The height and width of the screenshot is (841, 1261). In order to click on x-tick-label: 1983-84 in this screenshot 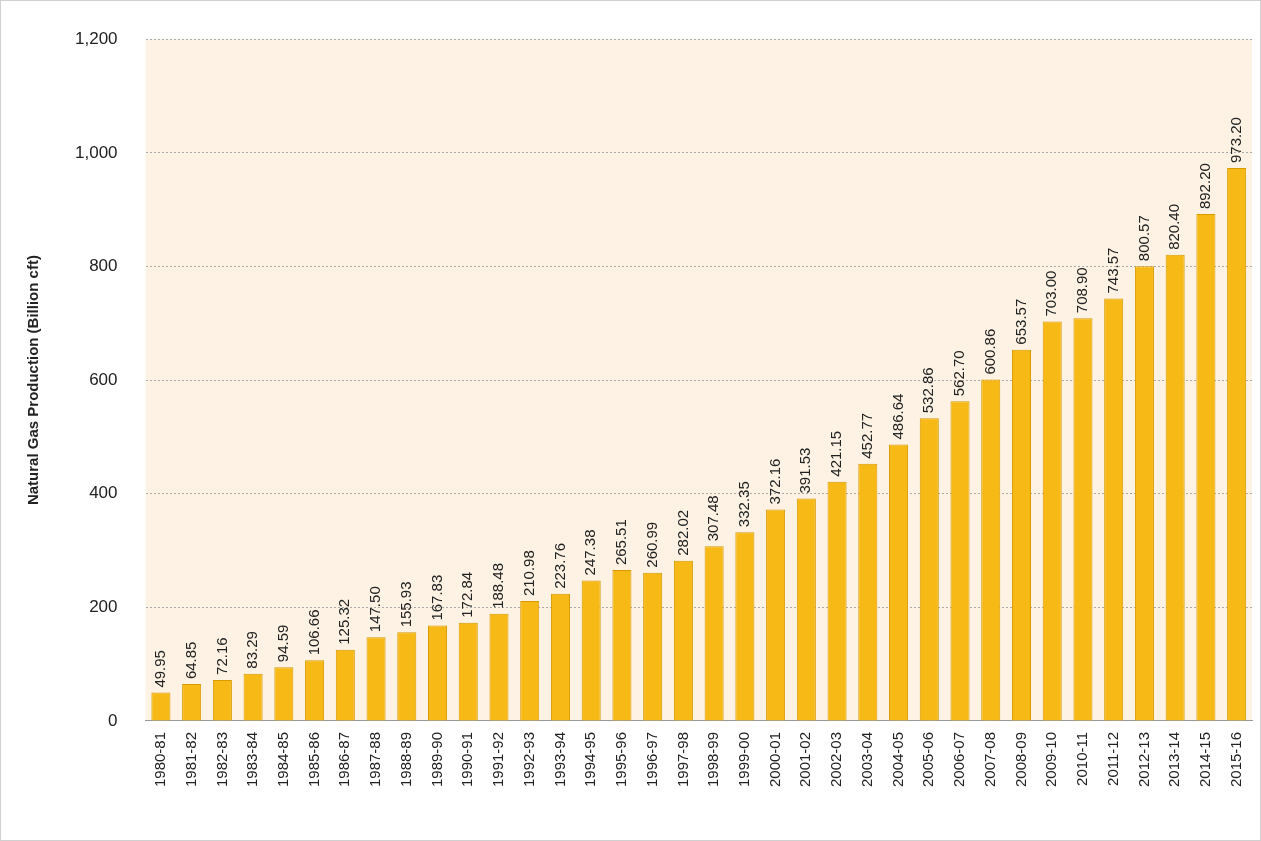, I will do `click(252, 759)`.